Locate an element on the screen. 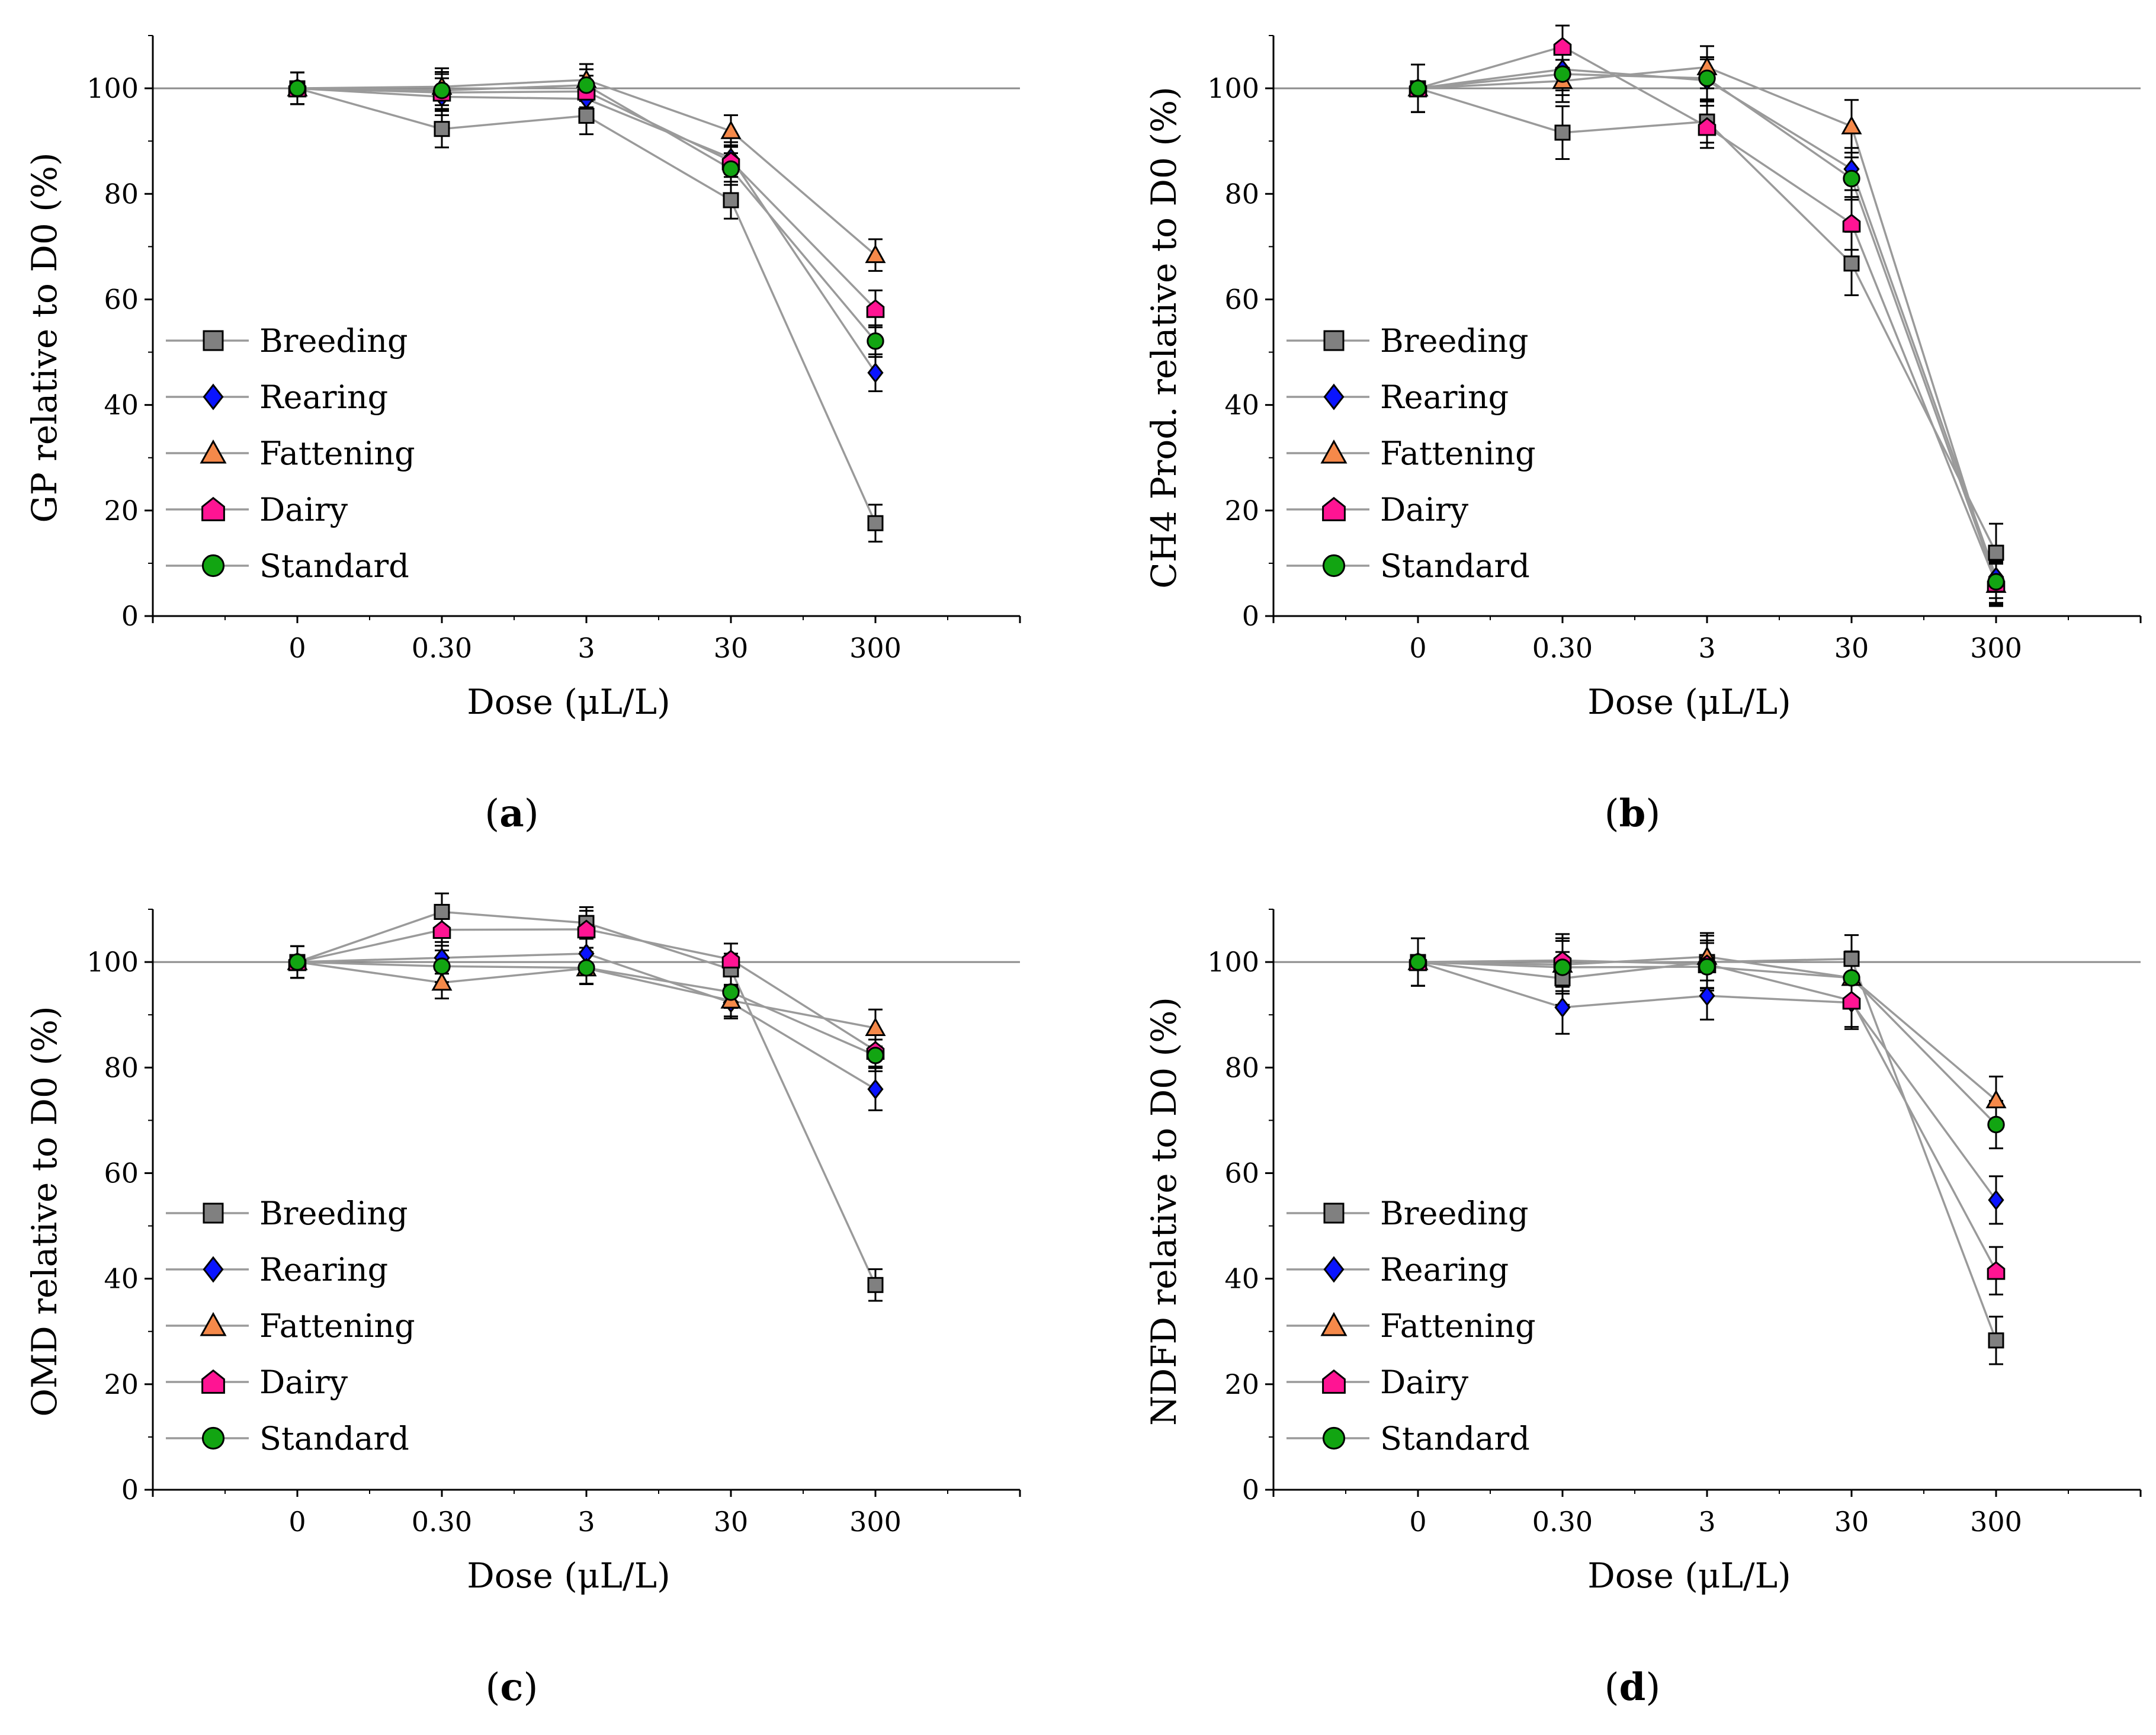 The image size is (2156, 1735). legend-label-fattening: Fattening is located at coordinates (337, 1326).